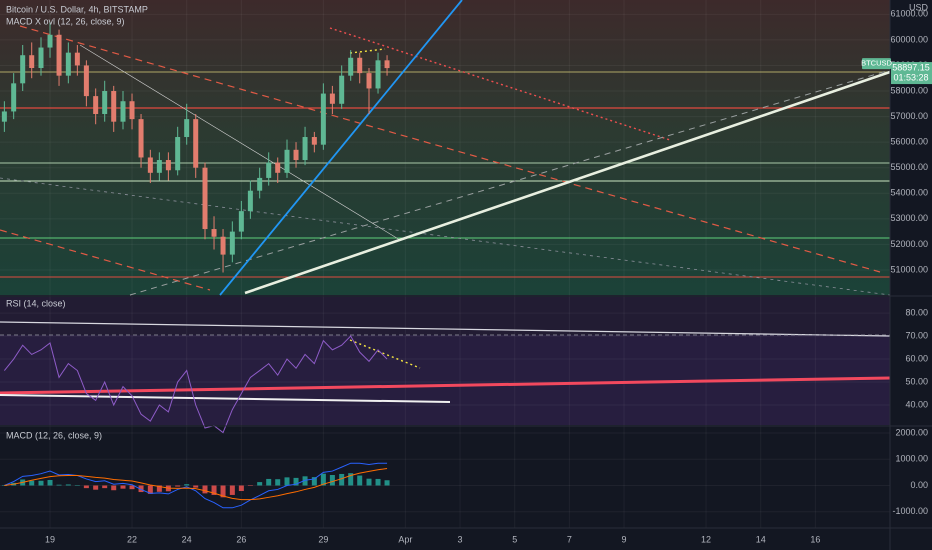 The width and height of the screenshot is (932, 550). I want to click on price-axis, so click(911, 275).